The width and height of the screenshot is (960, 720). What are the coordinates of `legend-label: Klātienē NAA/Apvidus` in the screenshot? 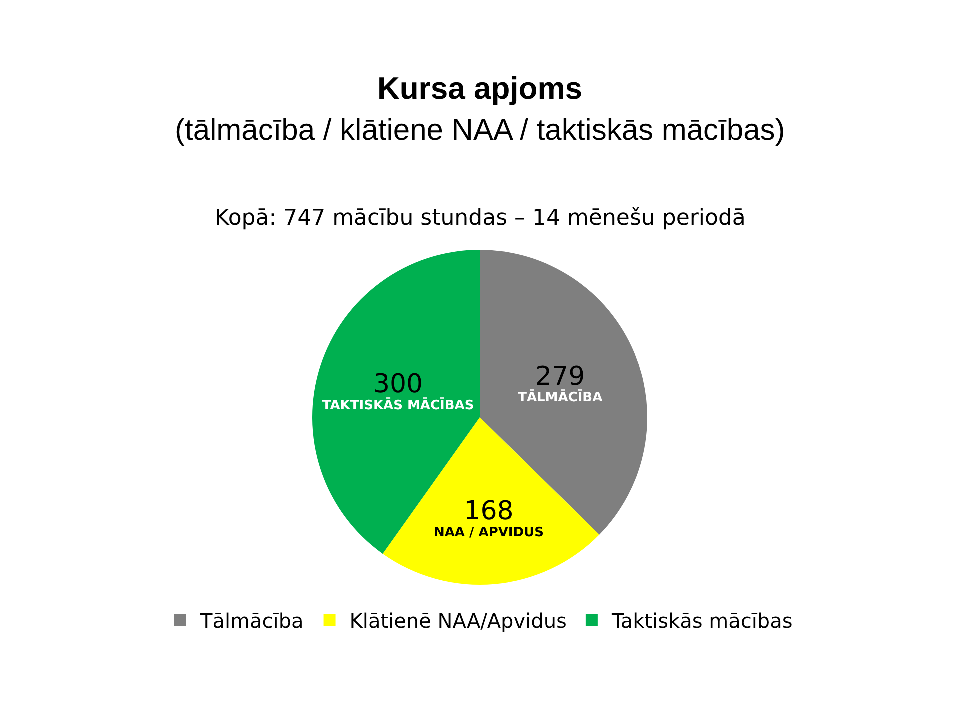 It's located at (458, 620).